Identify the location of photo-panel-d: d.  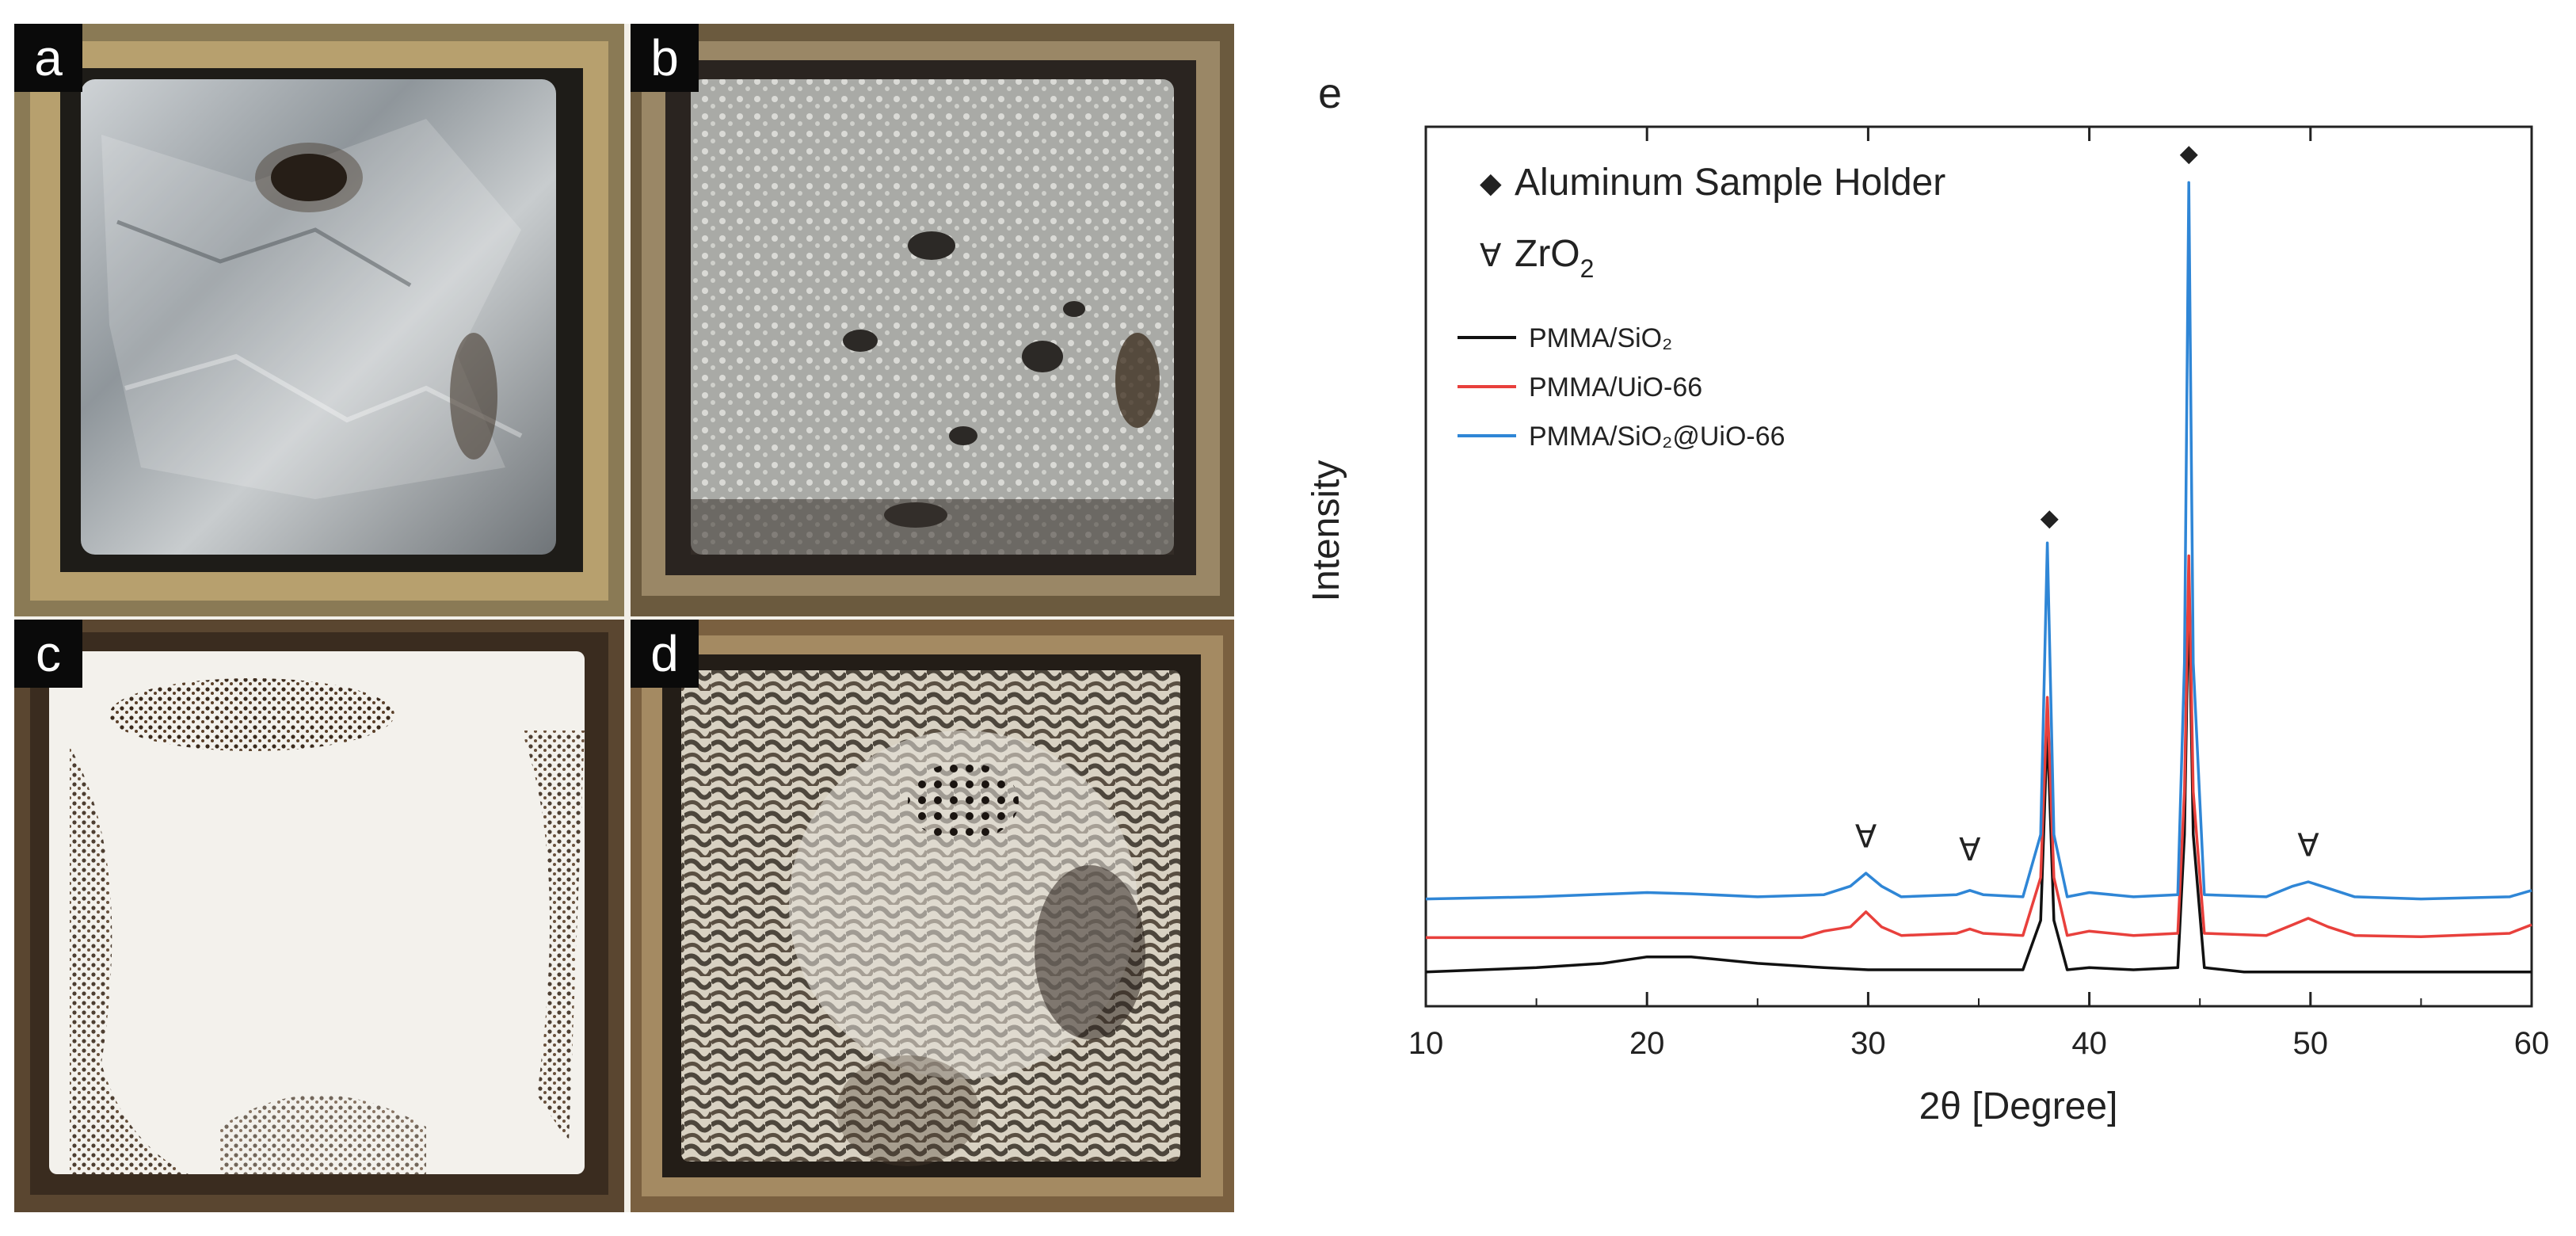
(933, 916).